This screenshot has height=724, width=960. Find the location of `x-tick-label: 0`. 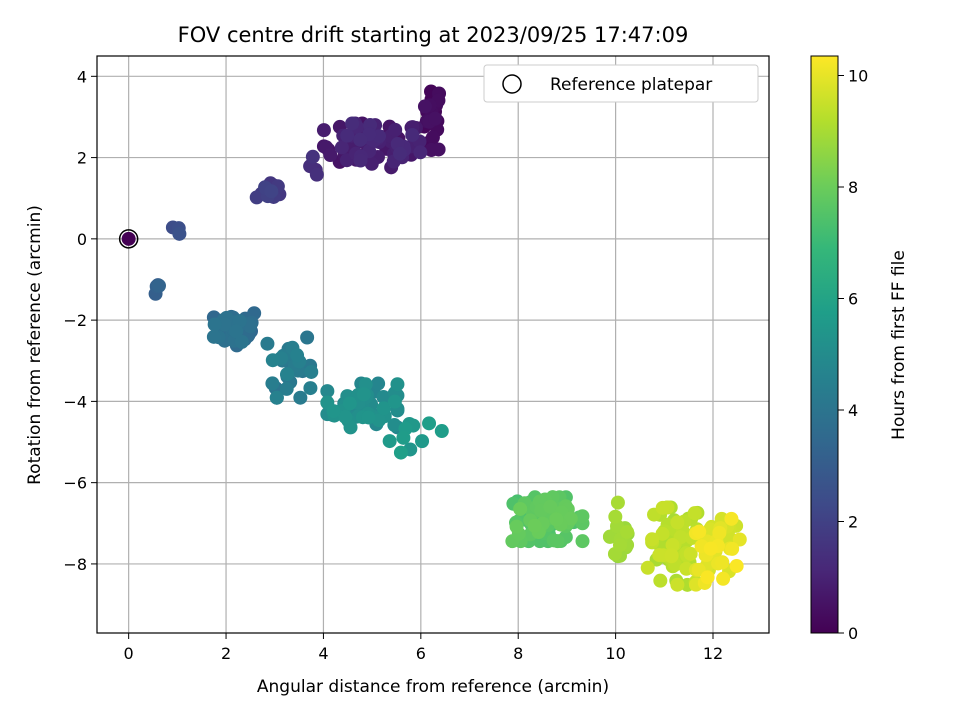

x-tick-label: 0 is located at coordinates (129, 653).